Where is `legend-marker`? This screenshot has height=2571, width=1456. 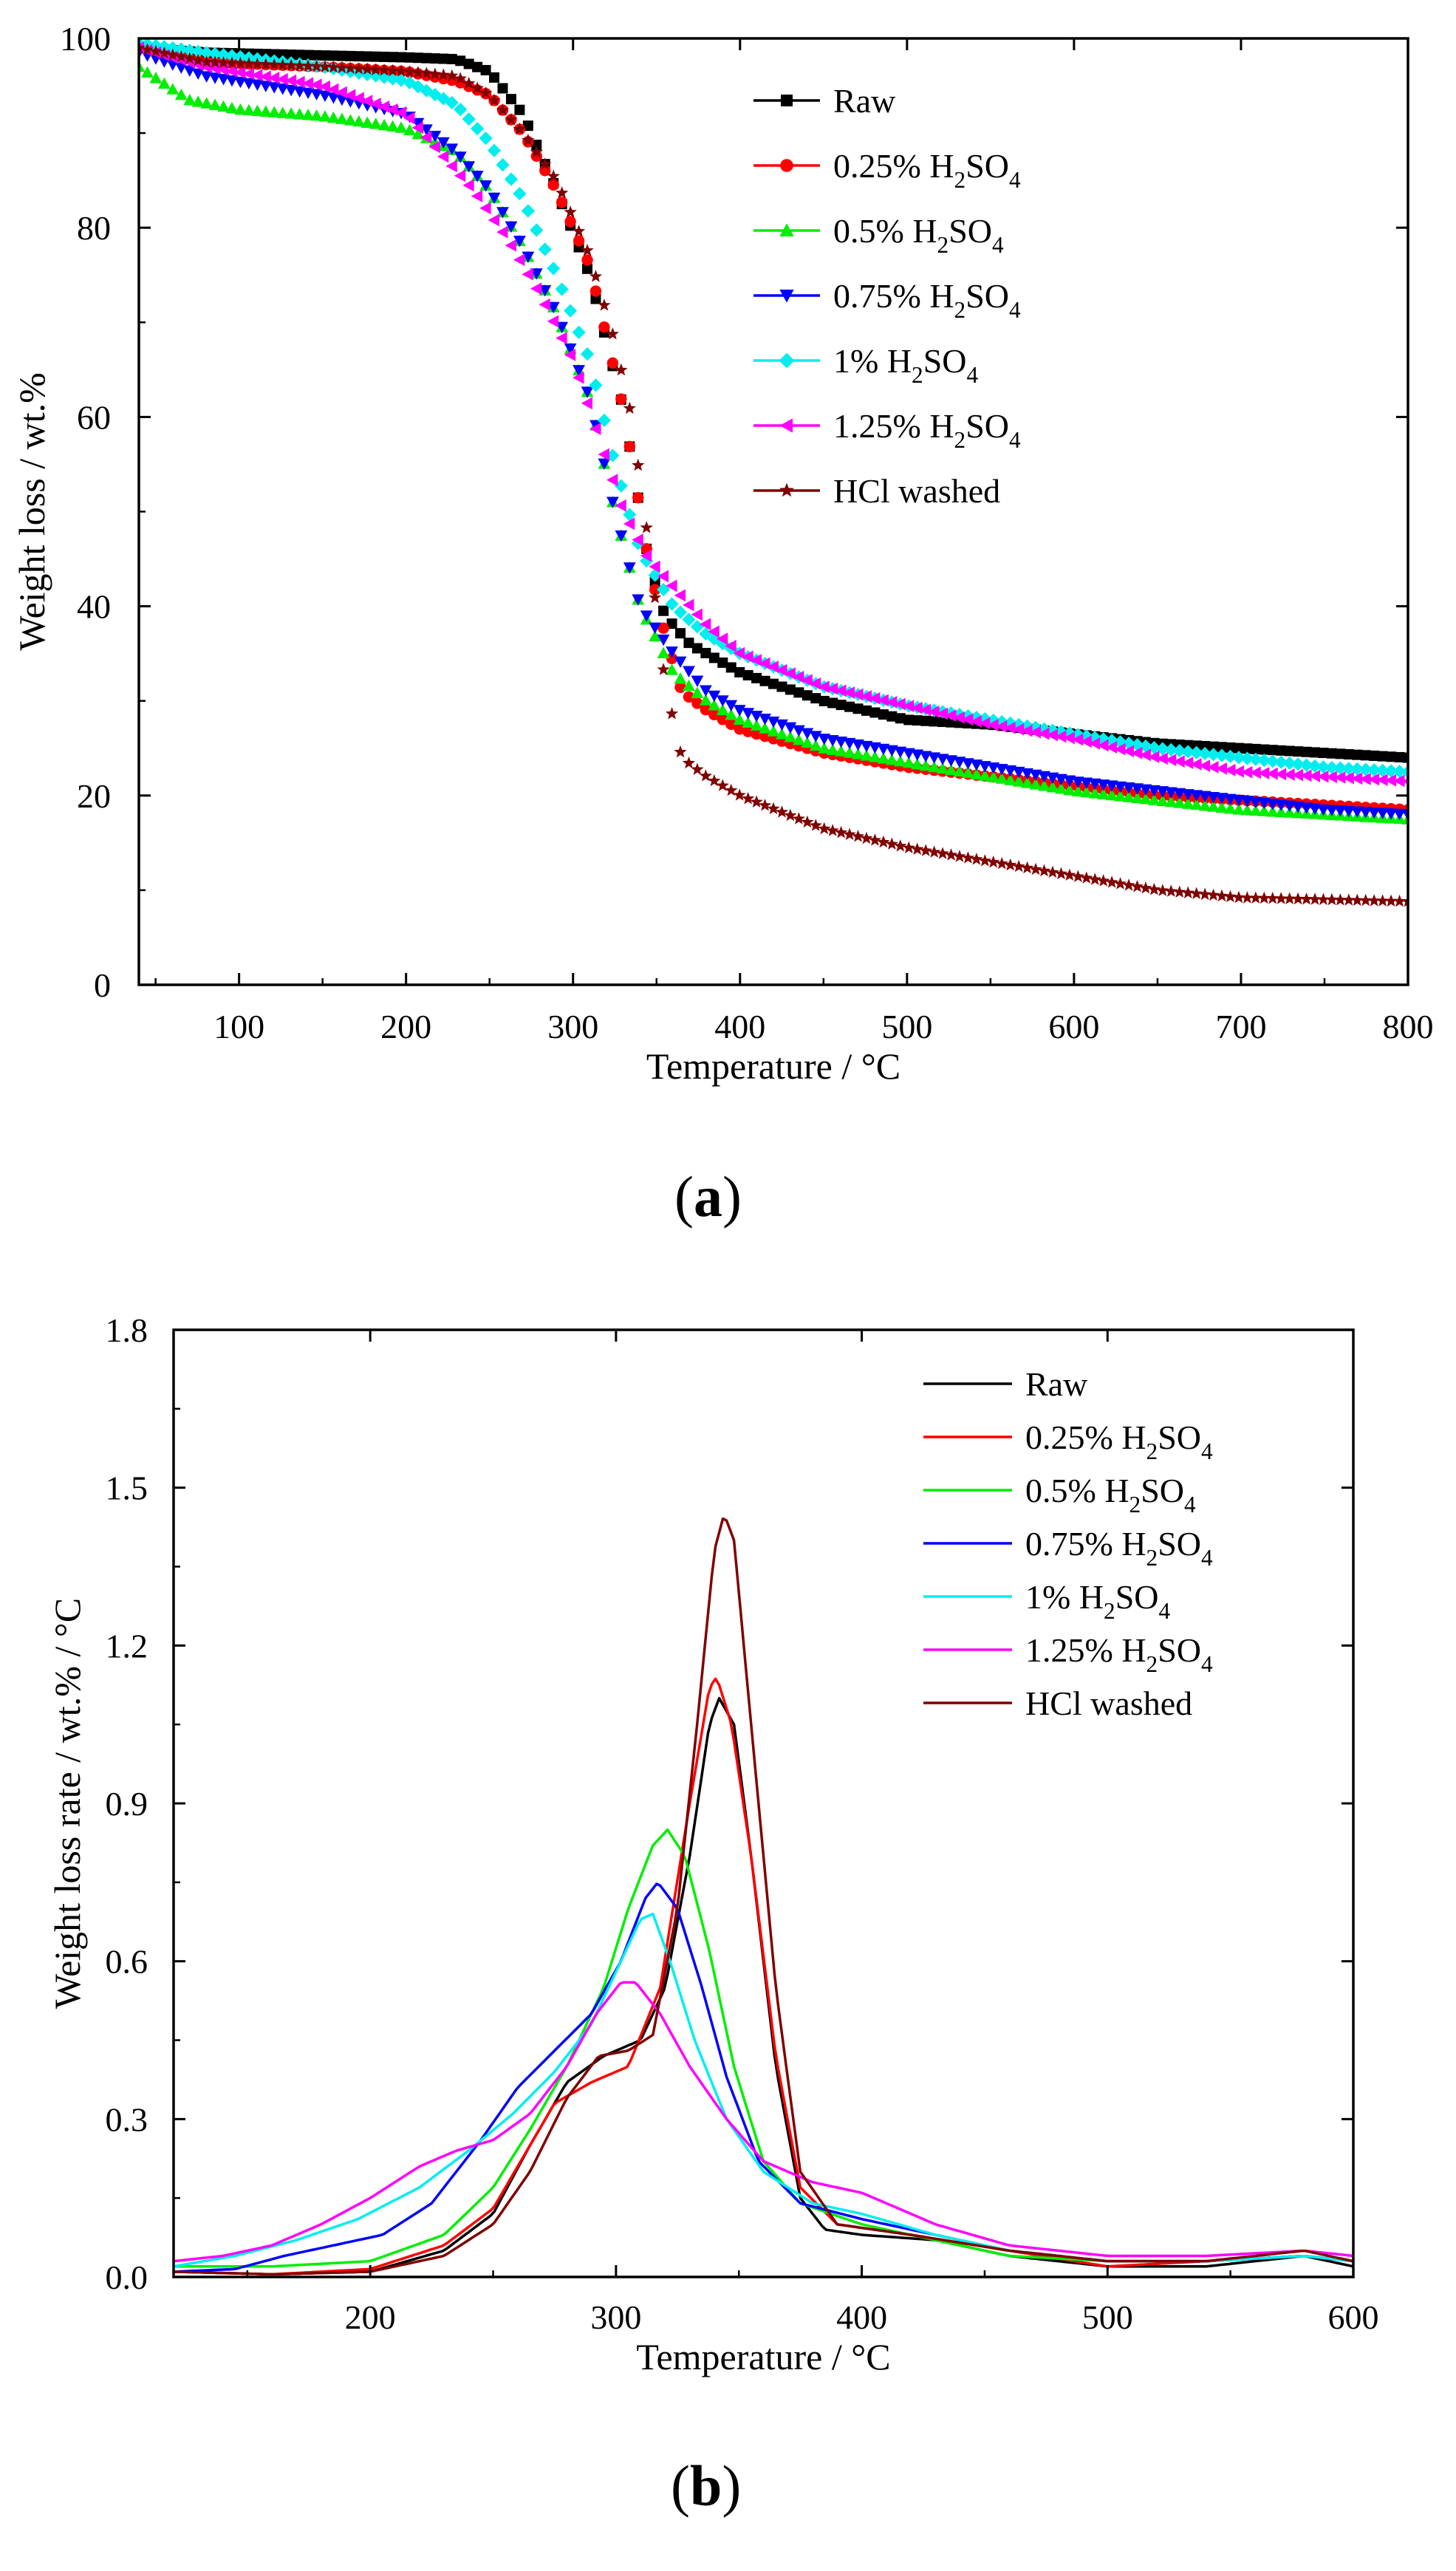 legend-marker is located at coordinates (787, 165).